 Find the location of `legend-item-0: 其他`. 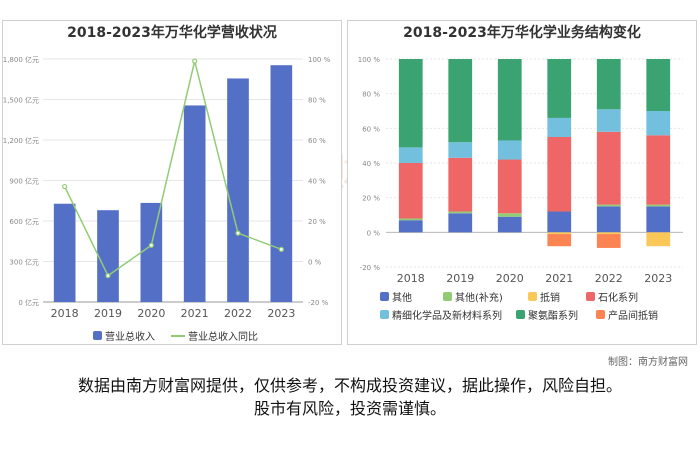

legend-item-0: 其他 is located at coordinates (396, 296).